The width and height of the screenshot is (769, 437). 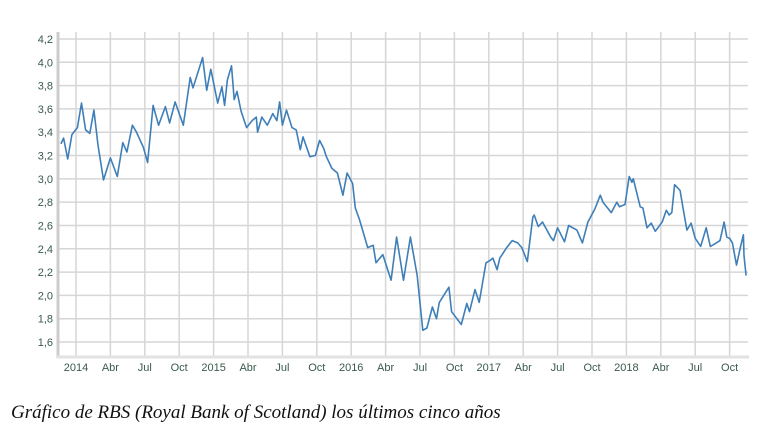 What do you see at coordinates (213, 368) in the screenshot?
I see `x-tick-label: 2015` at bounding box center [213, 368].